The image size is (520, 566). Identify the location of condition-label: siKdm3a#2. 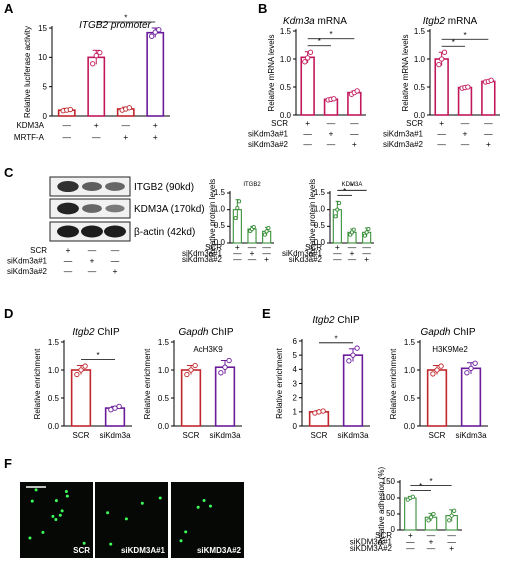
(27, 271).